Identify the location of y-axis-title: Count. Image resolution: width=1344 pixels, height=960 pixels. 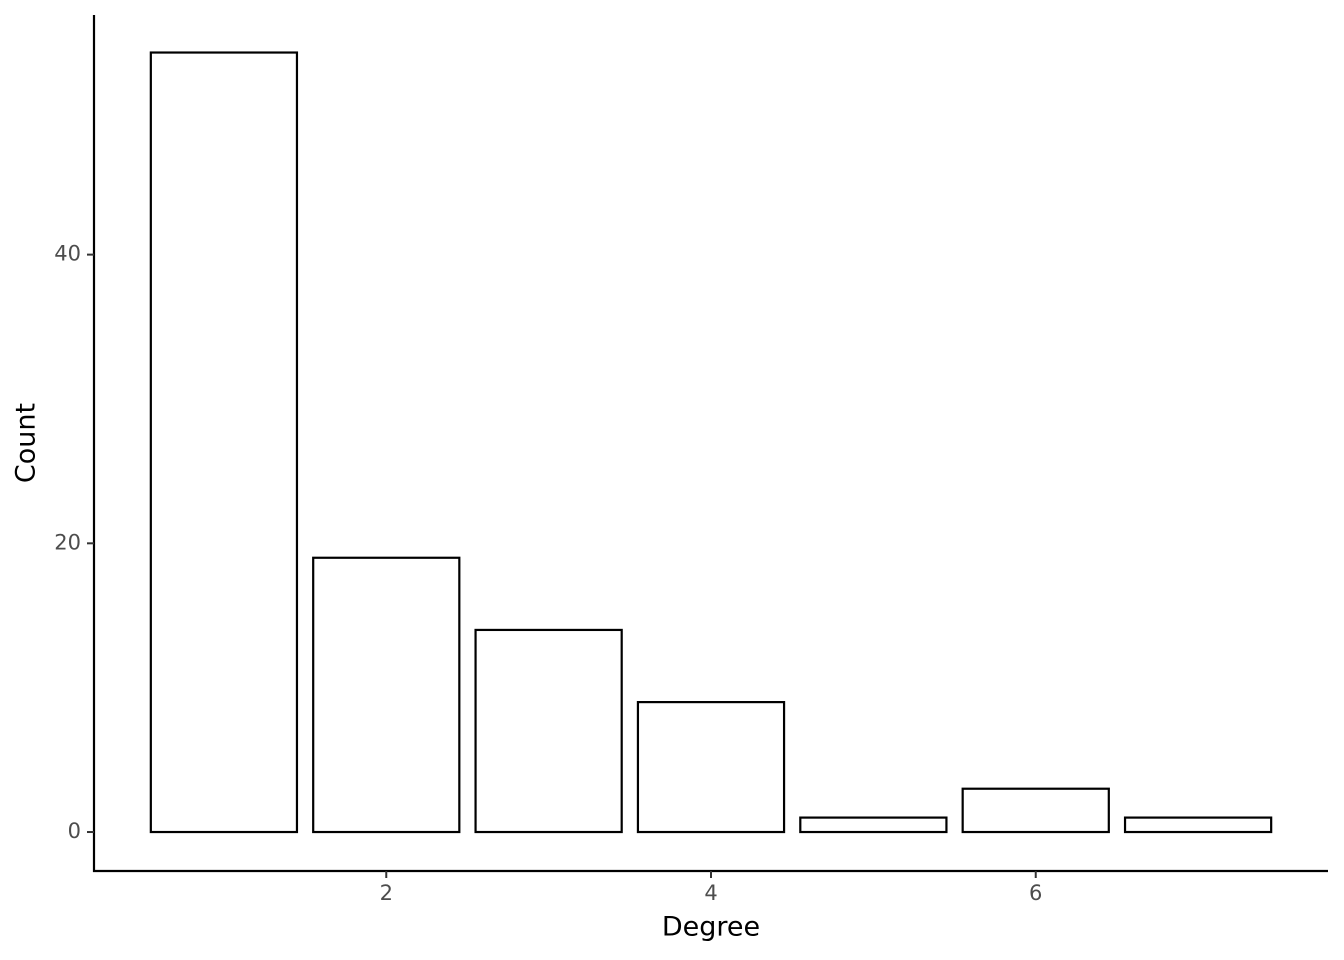
(26, 443).